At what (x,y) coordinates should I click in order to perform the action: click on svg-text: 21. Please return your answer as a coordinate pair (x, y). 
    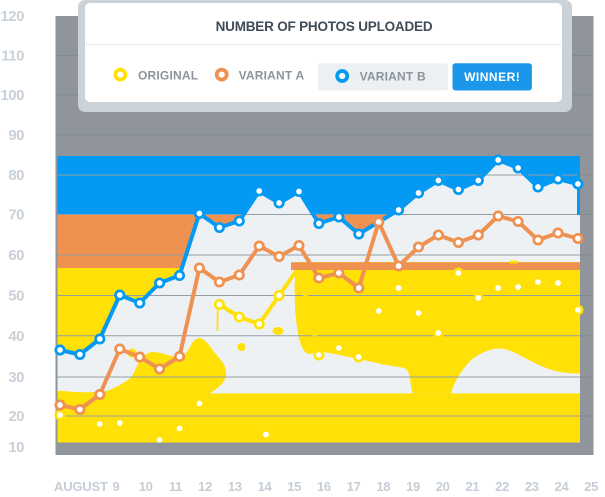
    Looking at the image, I should click on (472, 486).